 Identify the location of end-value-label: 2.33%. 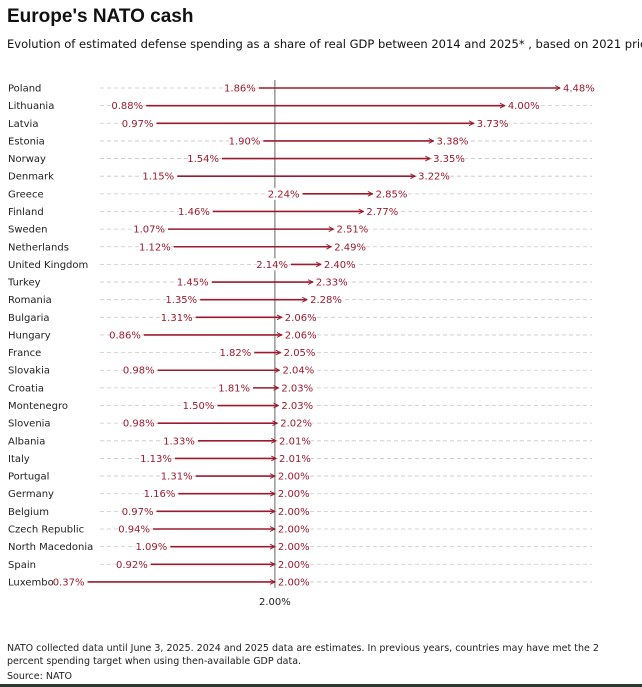
(332, 283).